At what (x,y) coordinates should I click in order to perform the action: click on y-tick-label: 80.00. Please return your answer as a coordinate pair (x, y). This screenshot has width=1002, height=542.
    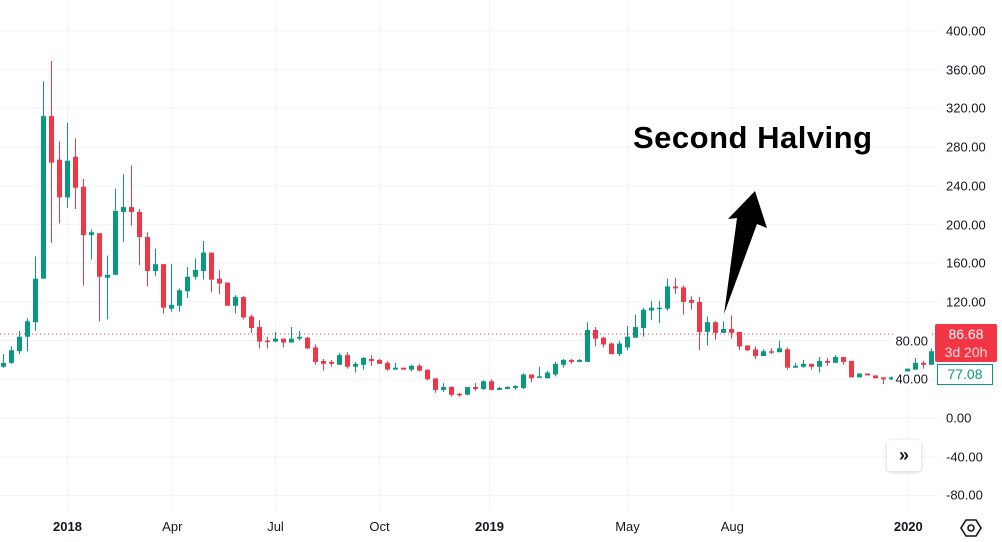
    Looking at the image, I should click on (911, 341).